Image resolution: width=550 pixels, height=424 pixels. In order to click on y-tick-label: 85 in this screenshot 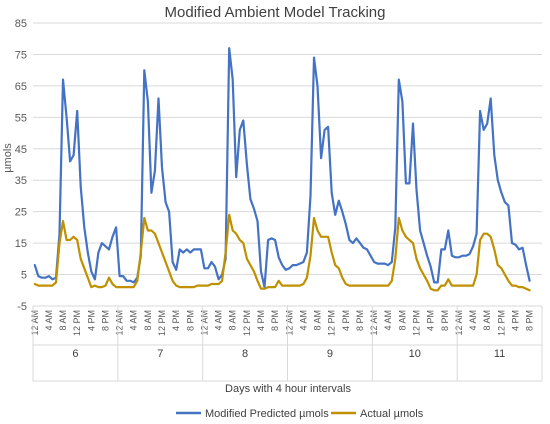, I will do `click(21, 24)`.